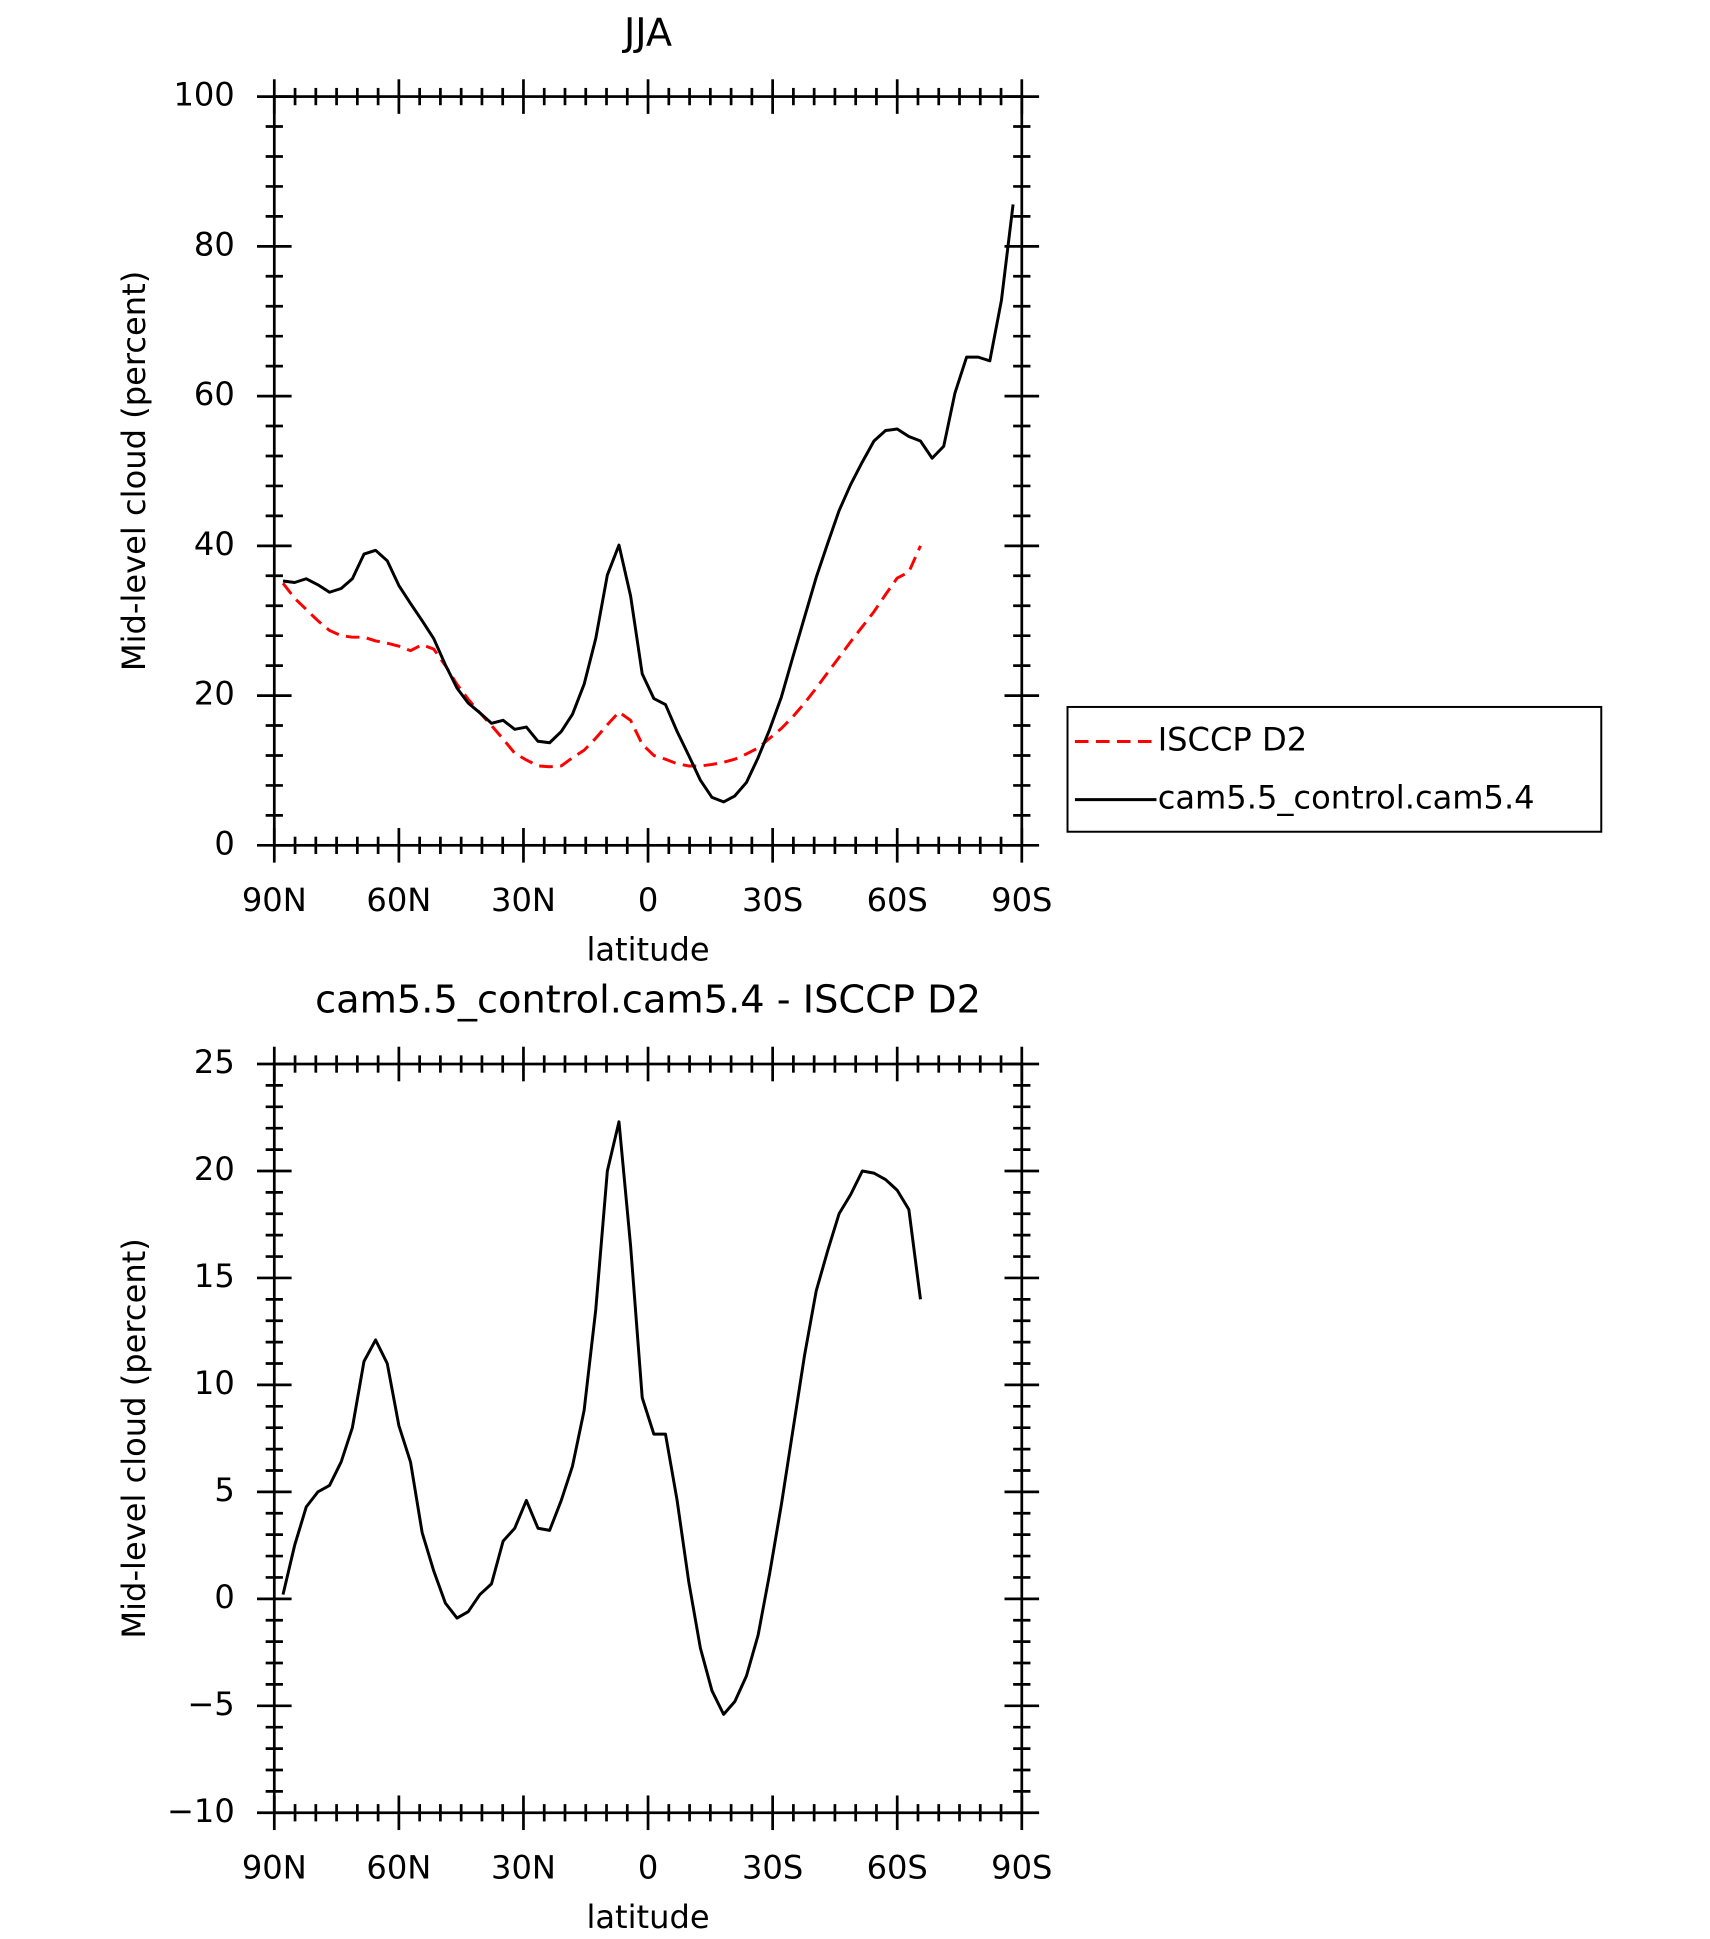  What do you see at coordinates (1232, 740) in the screenshot?
I see `legend-label: ISCCP D2` at bounding box center [1232, 740].